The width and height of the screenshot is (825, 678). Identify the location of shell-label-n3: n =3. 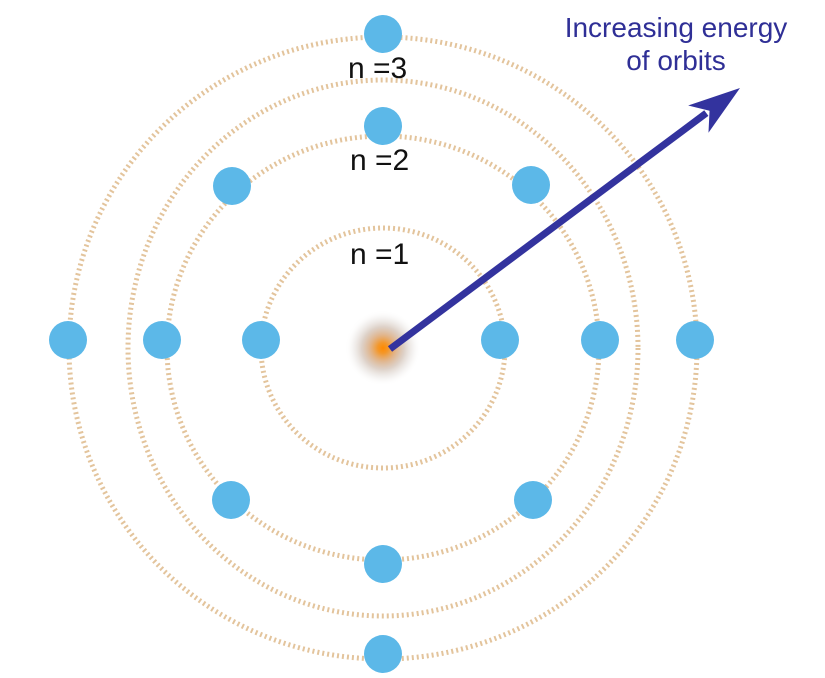
(378, 68).